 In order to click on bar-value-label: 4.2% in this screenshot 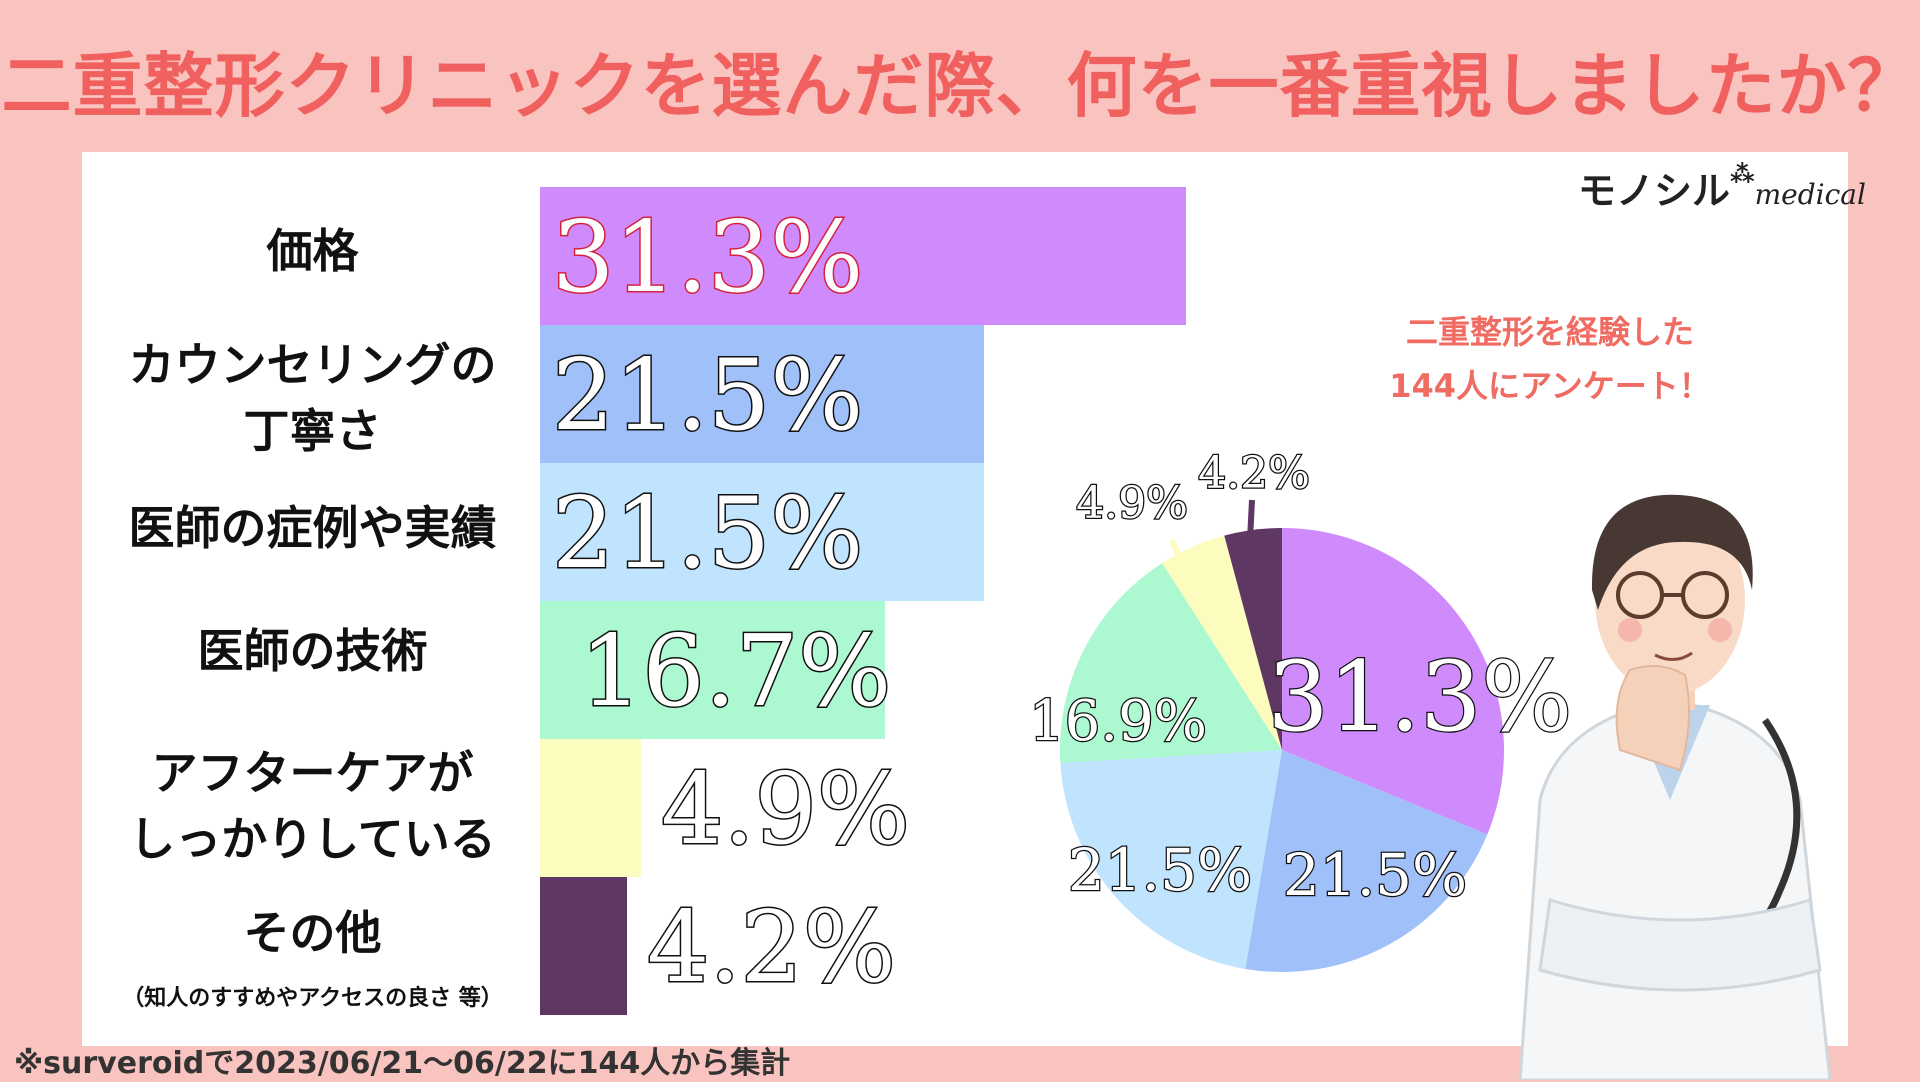, I will do `click(772, 948)`.